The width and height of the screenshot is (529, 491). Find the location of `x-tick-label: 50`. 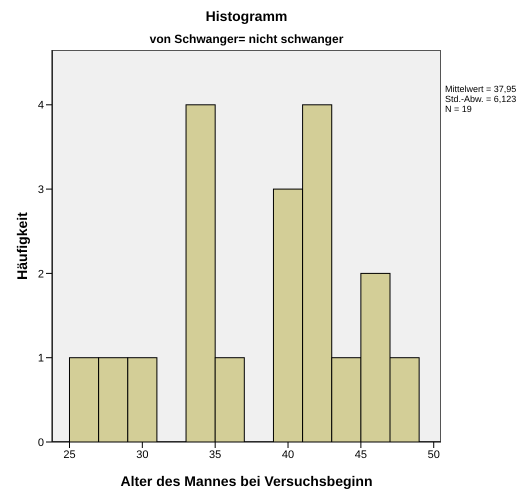

x-tick-label: 50 is located at coordinates (434, 454).